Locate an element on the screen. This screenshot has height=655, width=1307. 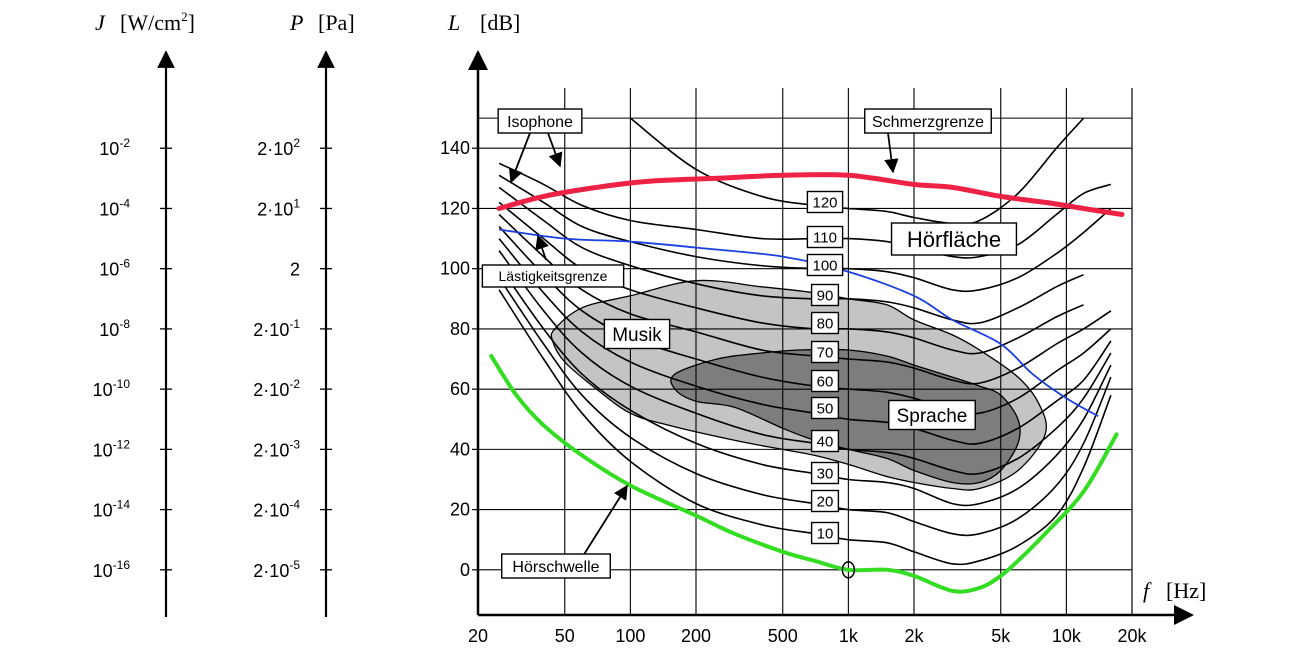
phon-label-30: 30 is located at coordinates (825, 473).